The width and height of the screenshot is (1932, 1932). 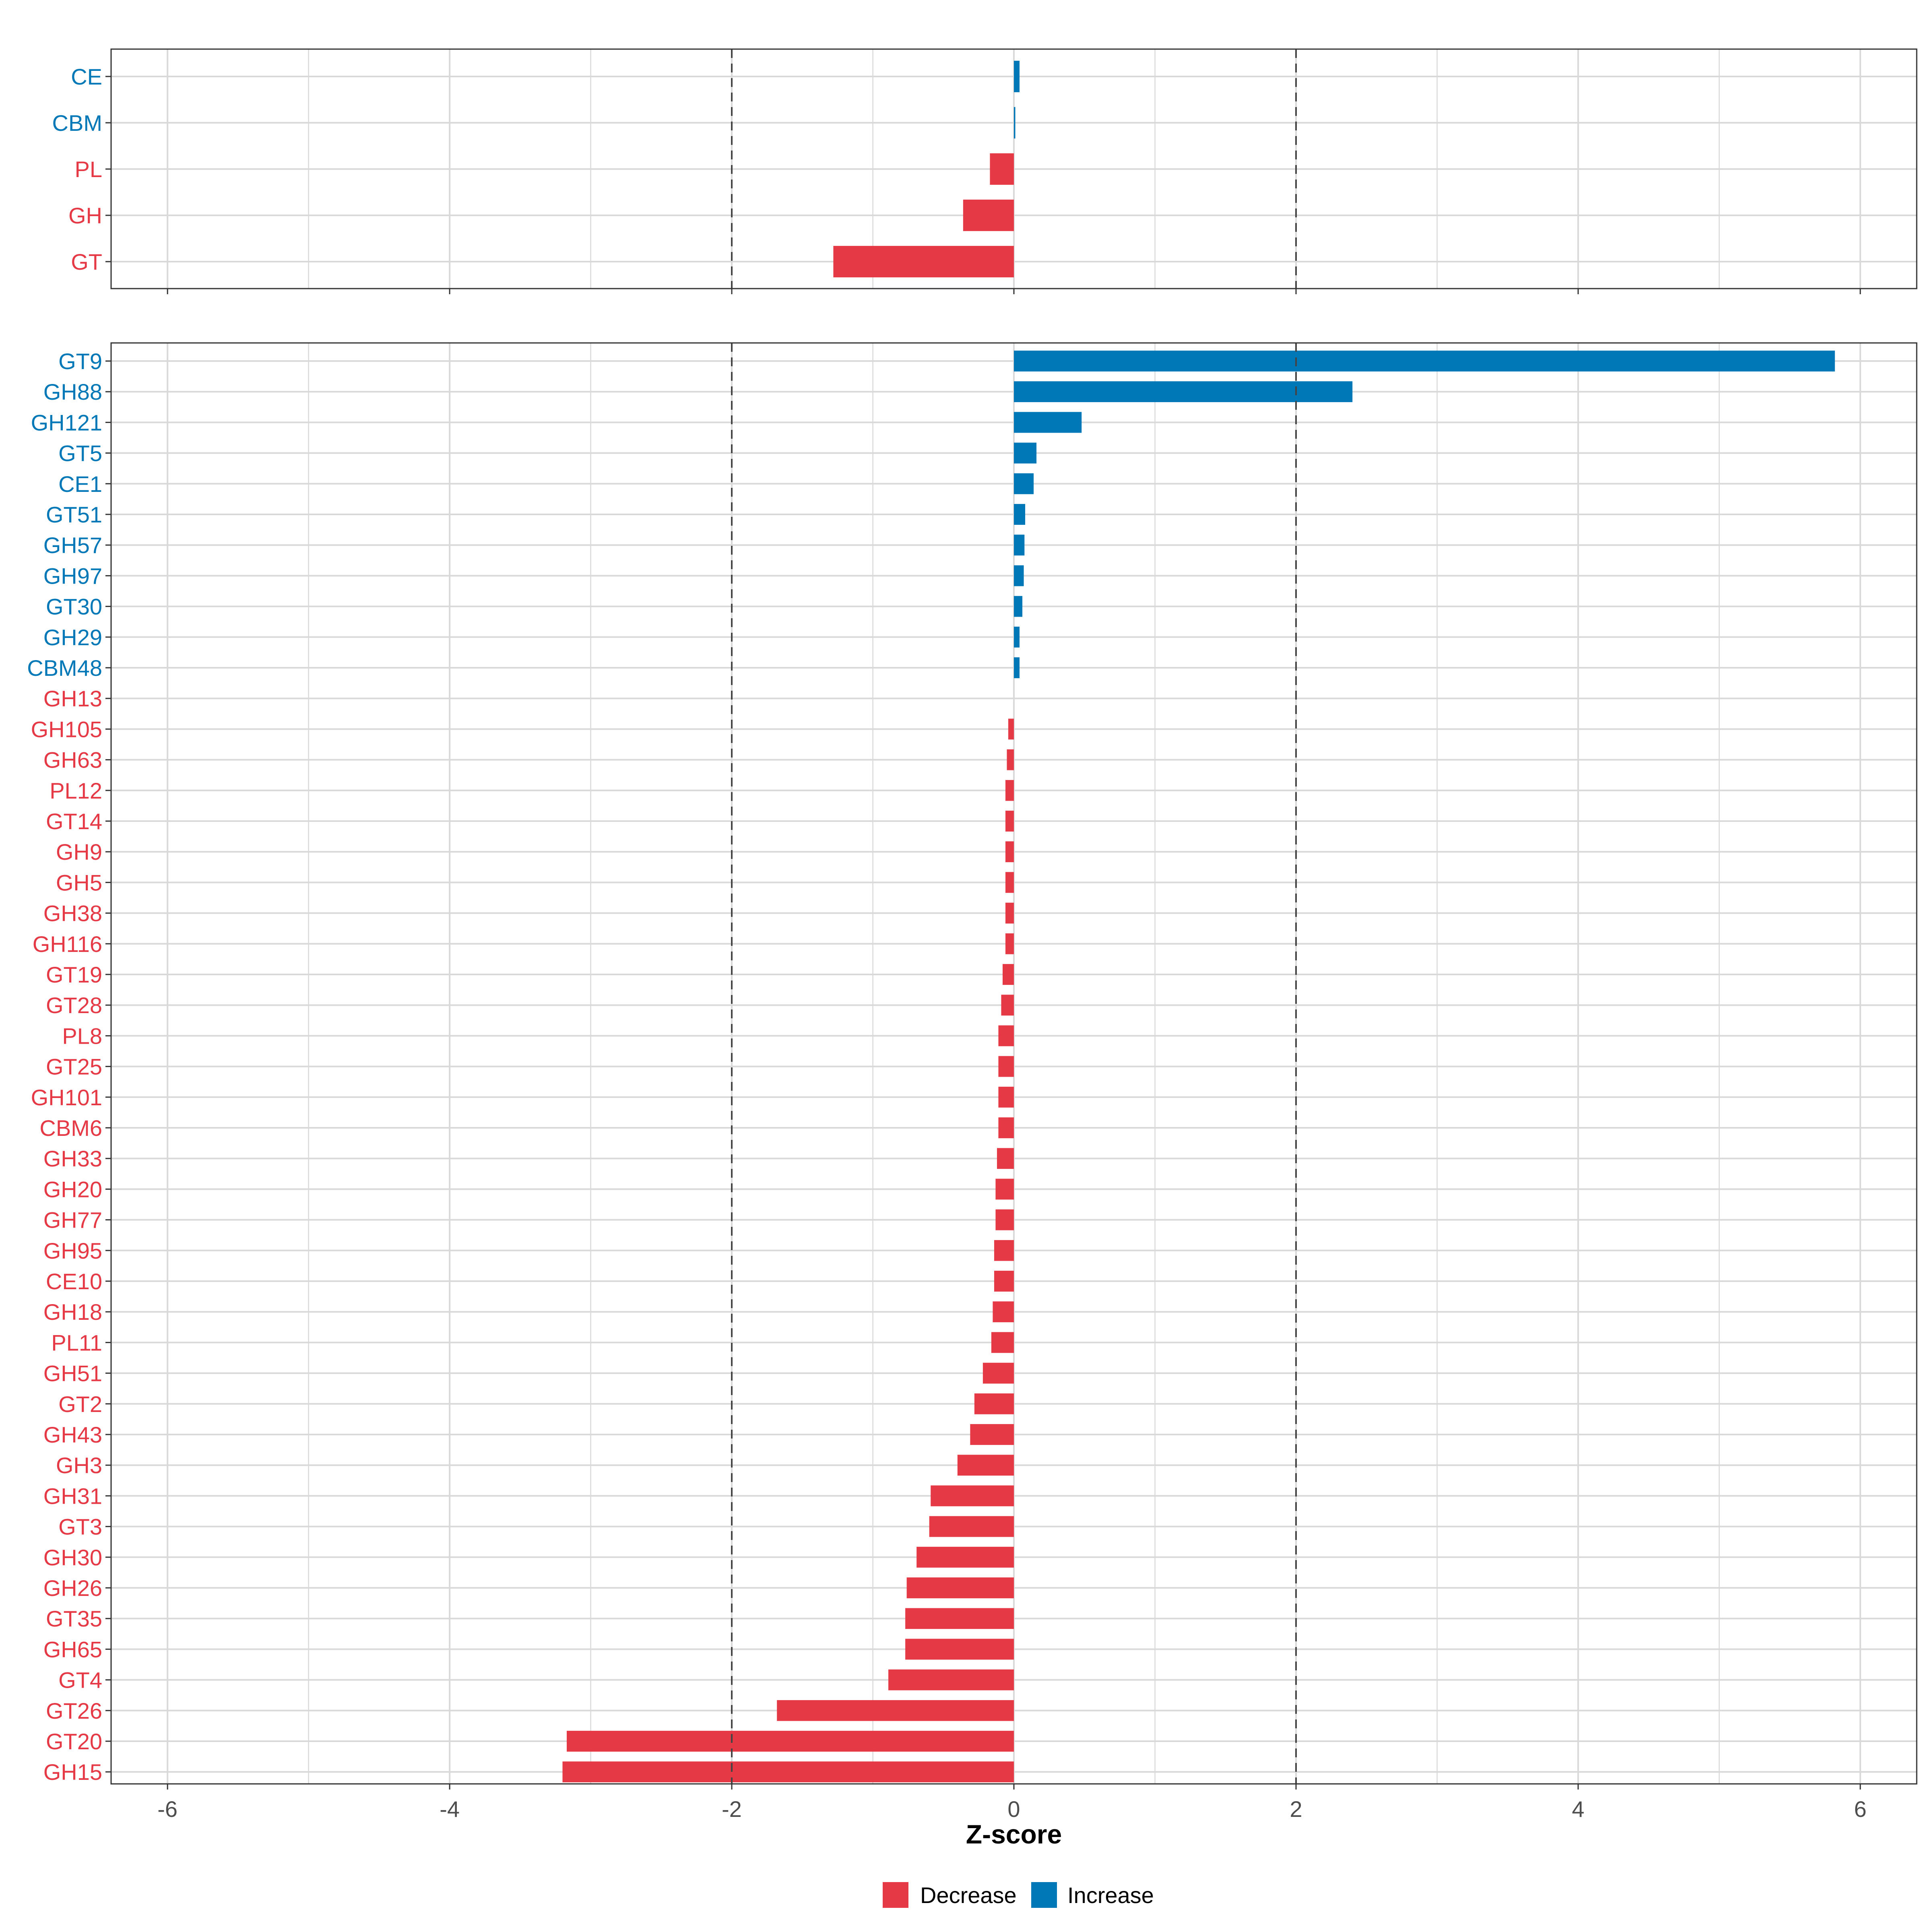 What do you see at coordinates (80, 1681) in the screenshot?
I see `category-label-gt4: GT4` at bounding box center [80, 1681].